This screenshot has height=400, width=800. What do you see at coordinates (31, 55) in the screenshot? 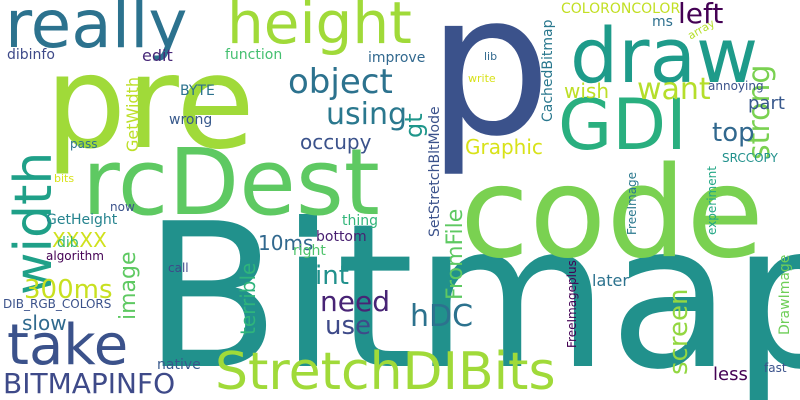
I see `word-dibinfo: dibinfo` at bounding box center [31, 55].